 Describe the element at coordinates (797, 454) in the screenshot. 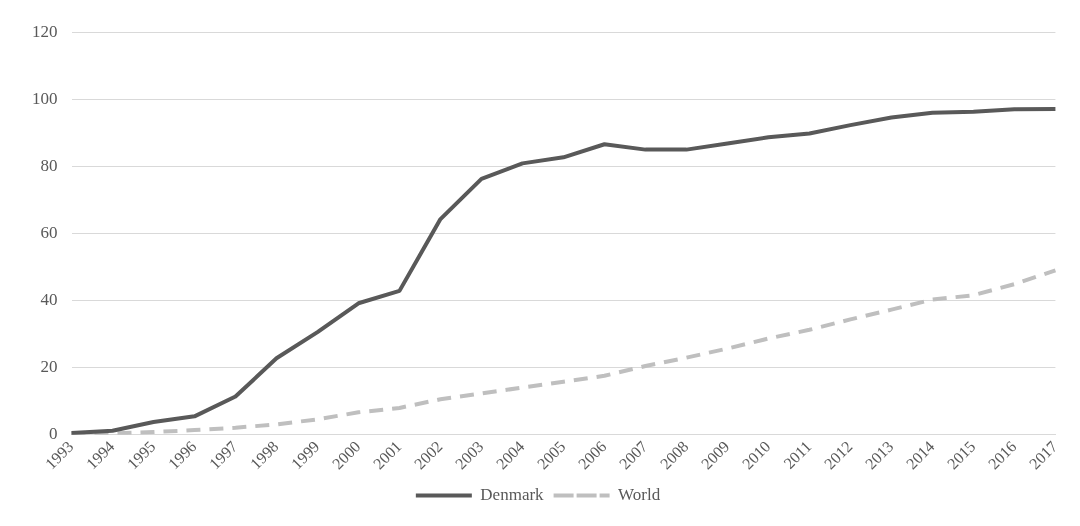

I see `x-tick-label: 2011` at that location.